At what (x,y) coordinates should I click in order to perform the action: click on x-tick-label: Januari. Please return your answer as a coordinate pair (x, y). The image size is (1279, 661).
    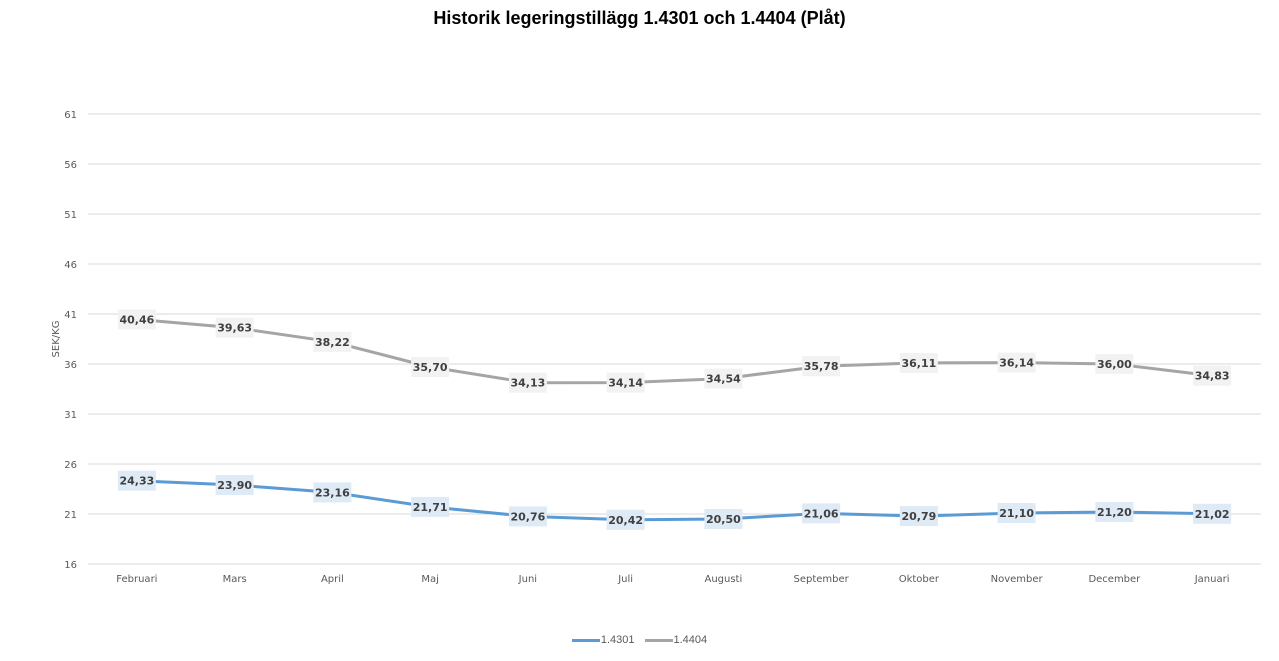
    Looking at the image, I should click on (1212, 579).